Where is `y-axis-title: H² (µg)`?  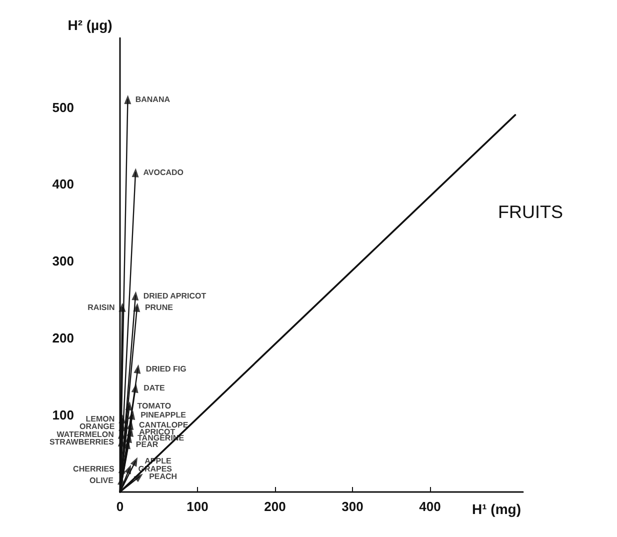
y-axis-title: H² (µg) is located at coordinates (90, 25).